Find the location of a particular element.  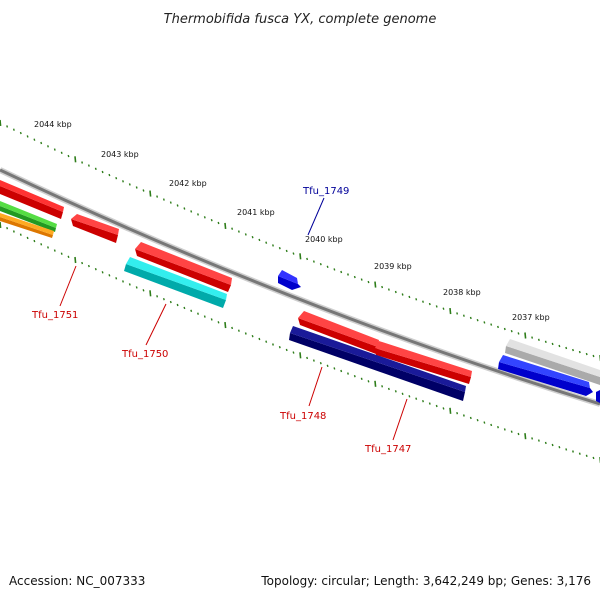

cds-red-1747a is located at coordinates (423, 362).